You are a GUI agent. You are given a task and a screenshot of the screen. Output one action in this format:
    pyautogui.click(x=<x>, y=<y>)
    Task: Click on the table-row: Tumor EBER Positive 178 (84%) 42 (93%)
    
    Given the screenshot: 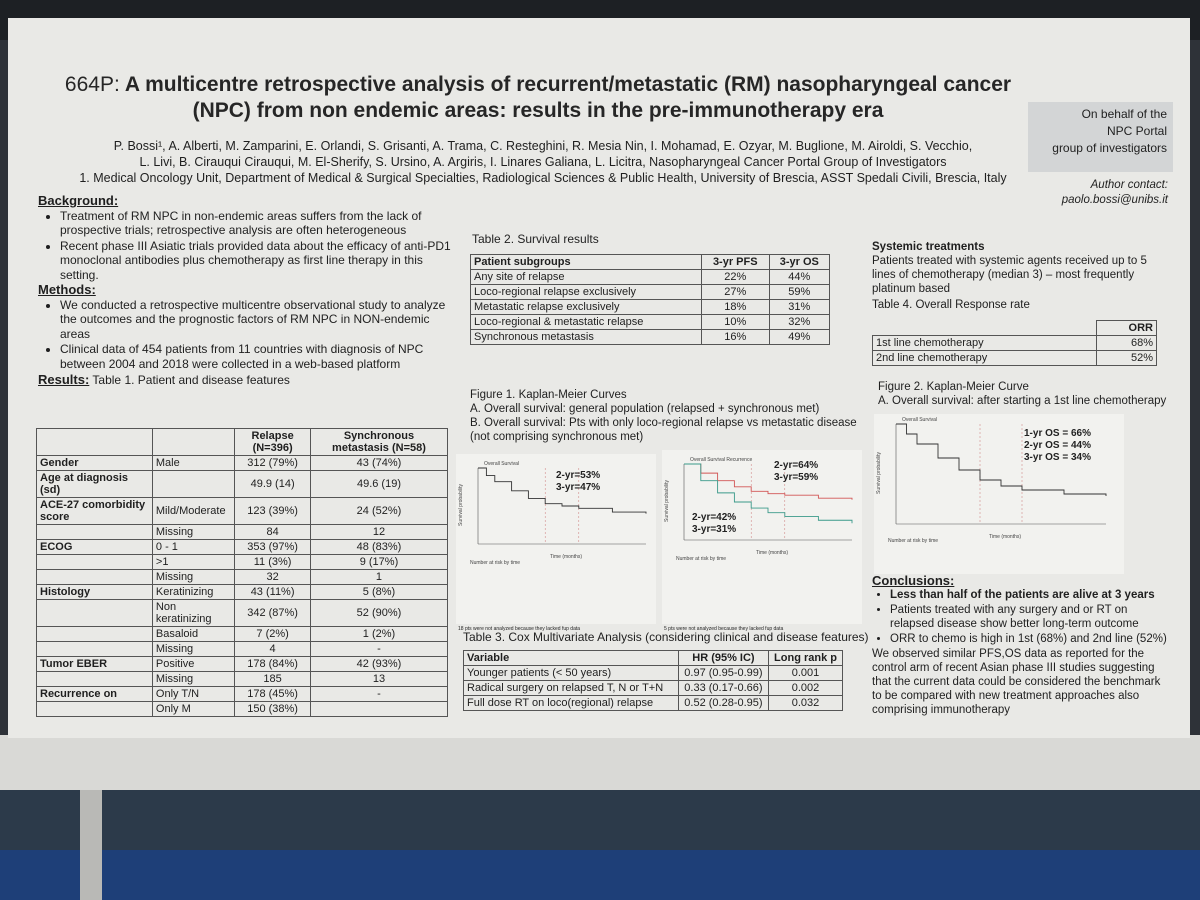 What is the action you would take?
    pyautogui.click(x=242, y=664)
    